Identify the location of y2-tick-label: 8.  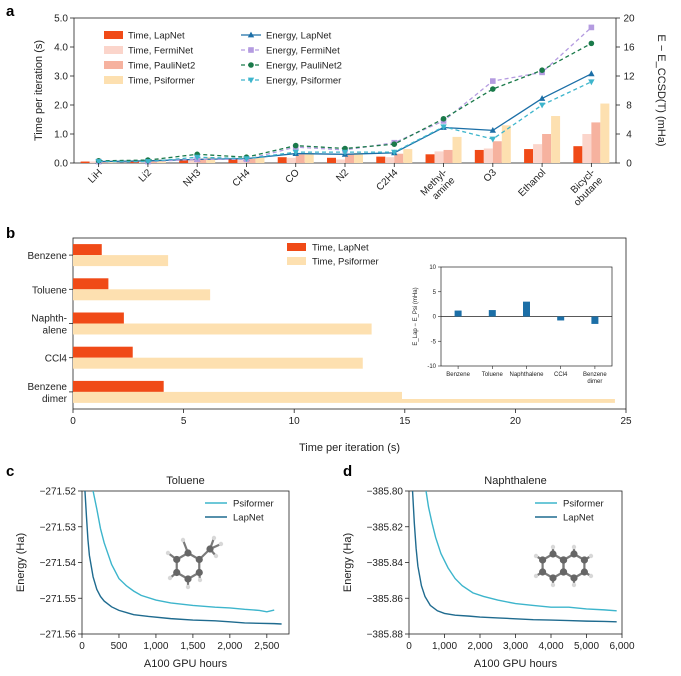
(629, 106).